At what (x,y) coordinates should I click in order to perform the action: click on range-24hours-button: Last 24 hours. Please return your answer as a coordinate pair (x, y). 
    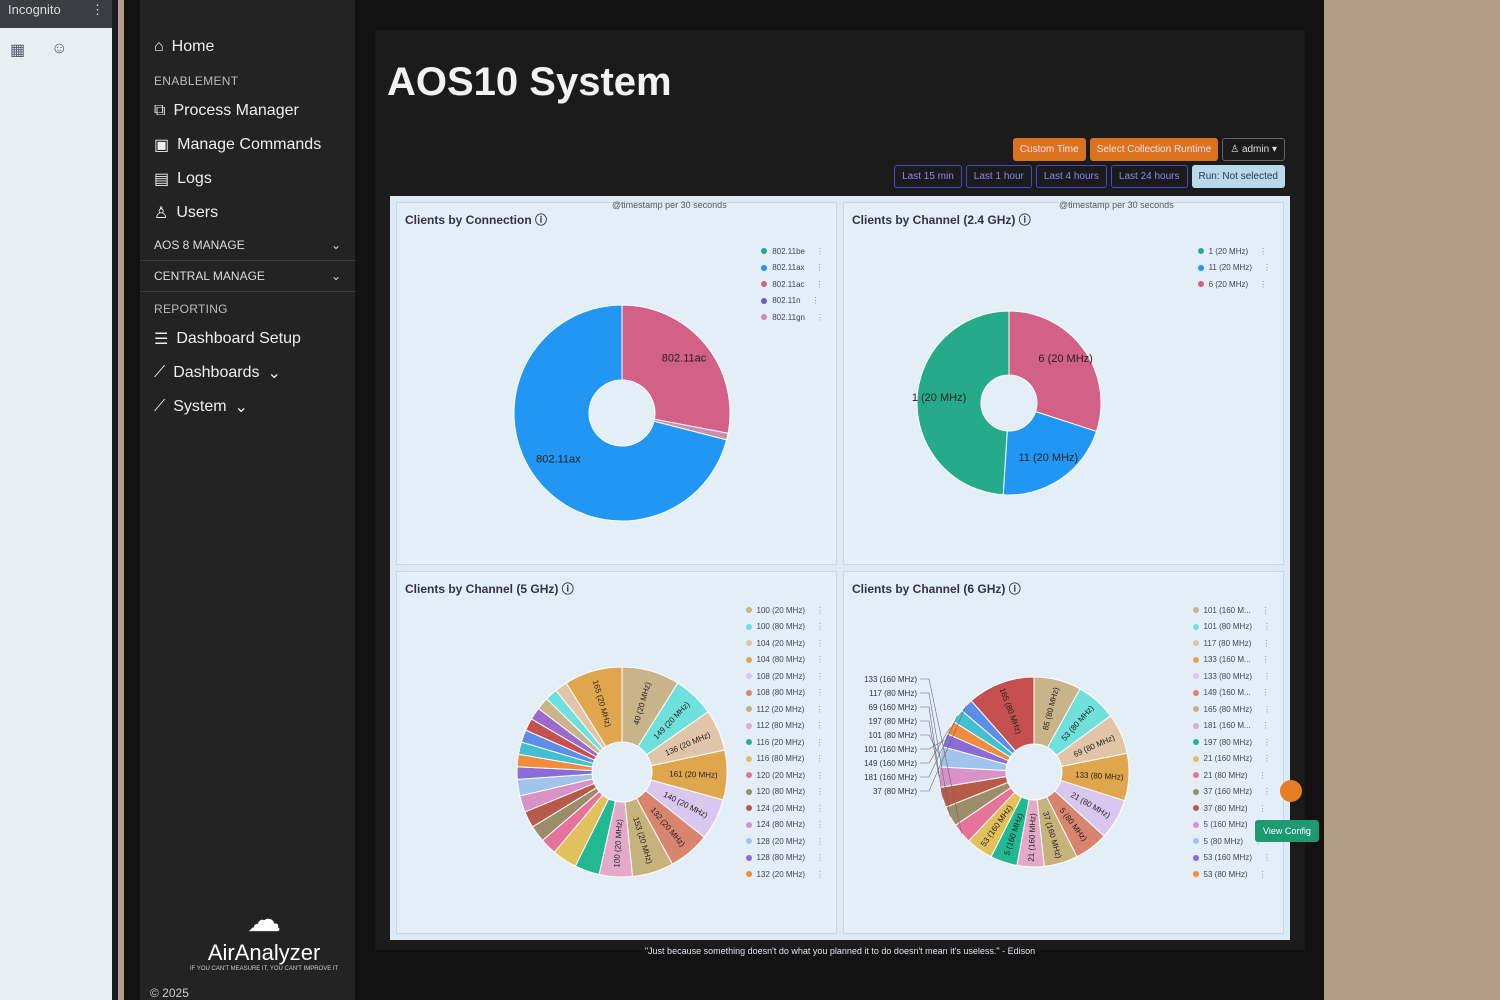
    Looking at the image, I should click on (1149, 176).